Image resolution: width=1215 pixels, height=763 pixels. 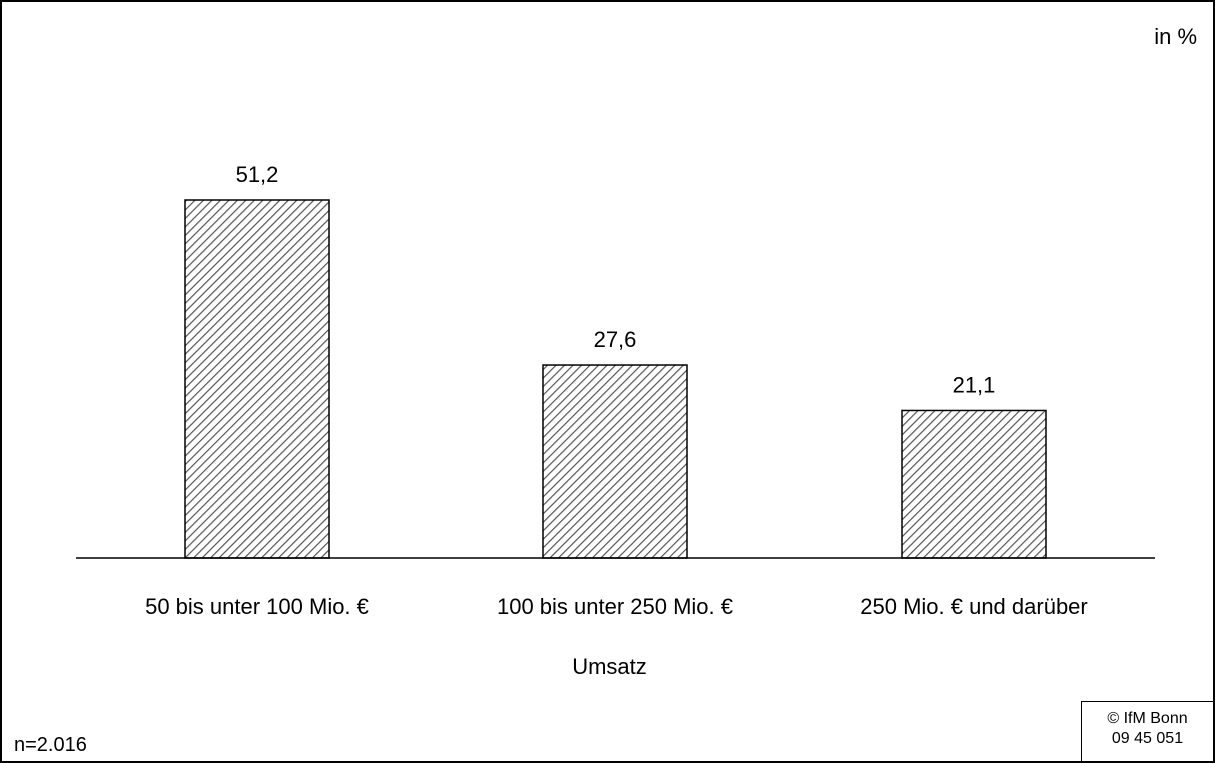 I want to click on sample-size-note: n=2.016, so click(x=50, y=745).